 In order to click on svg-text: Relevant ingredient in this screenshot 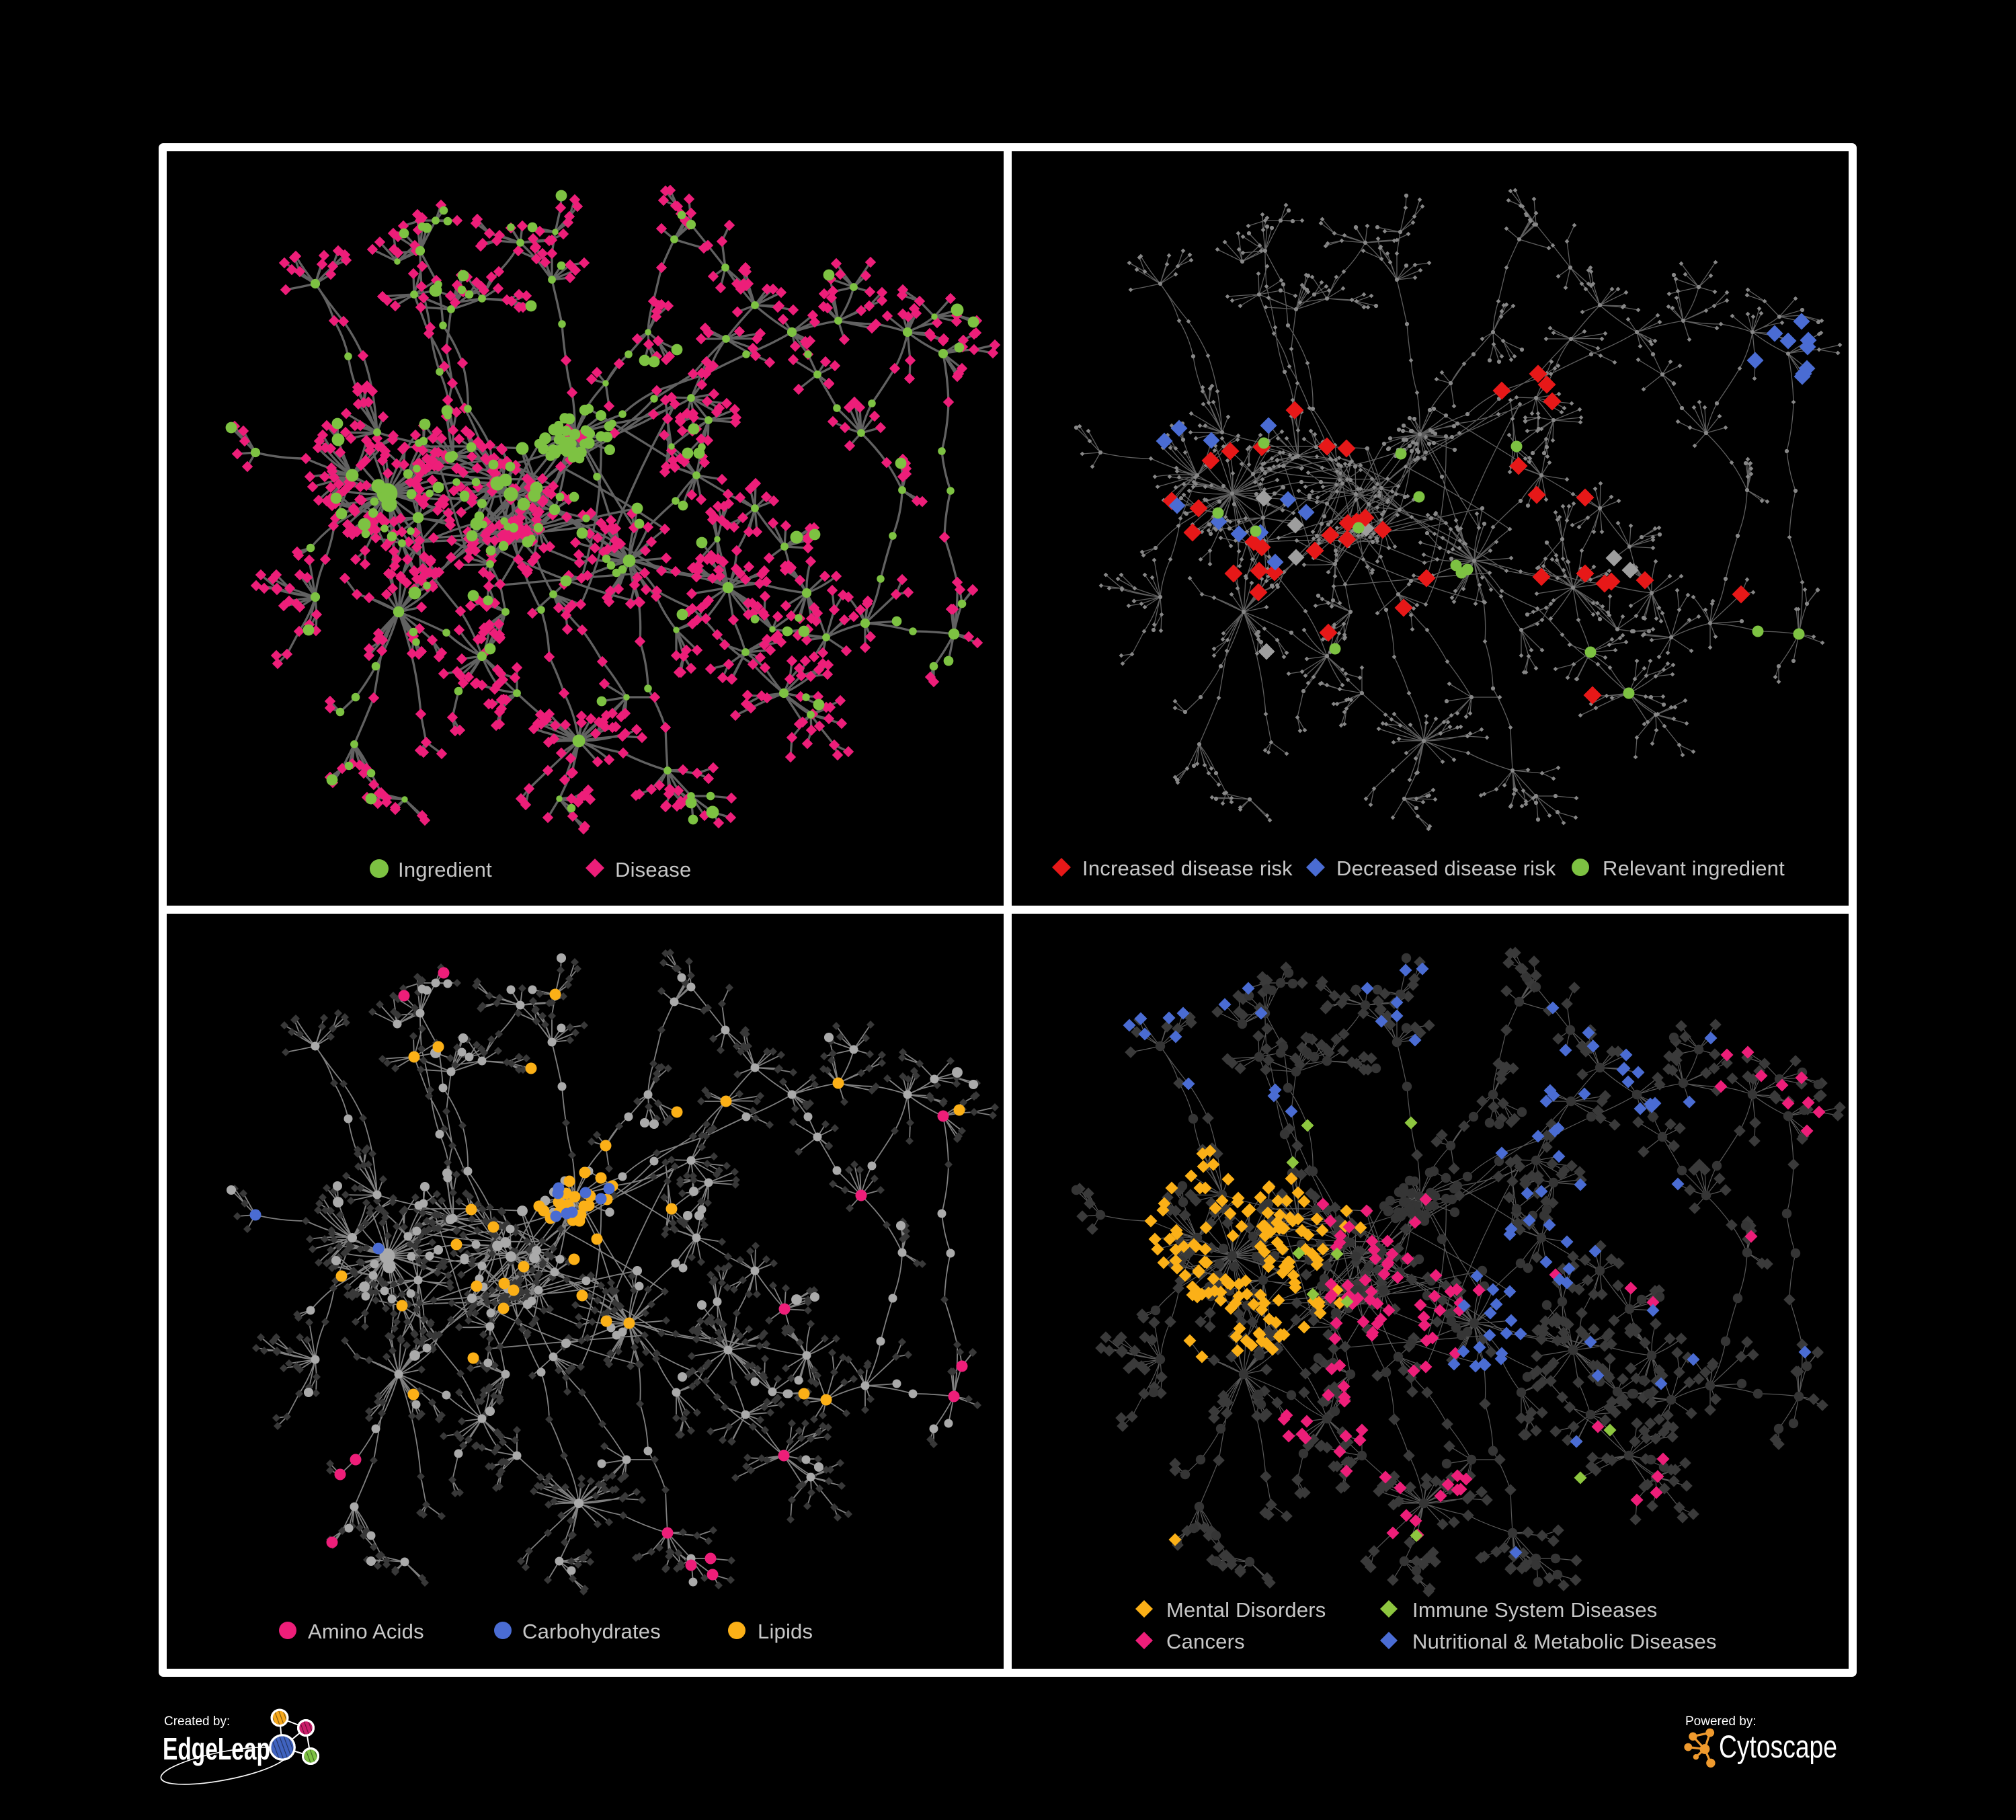, I will do `click(1694, 868)`.